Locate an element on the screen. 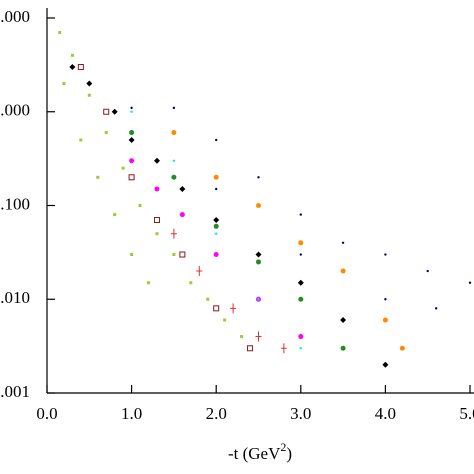  y-tick-label: 10.000 is located at coordinates (15, 16).